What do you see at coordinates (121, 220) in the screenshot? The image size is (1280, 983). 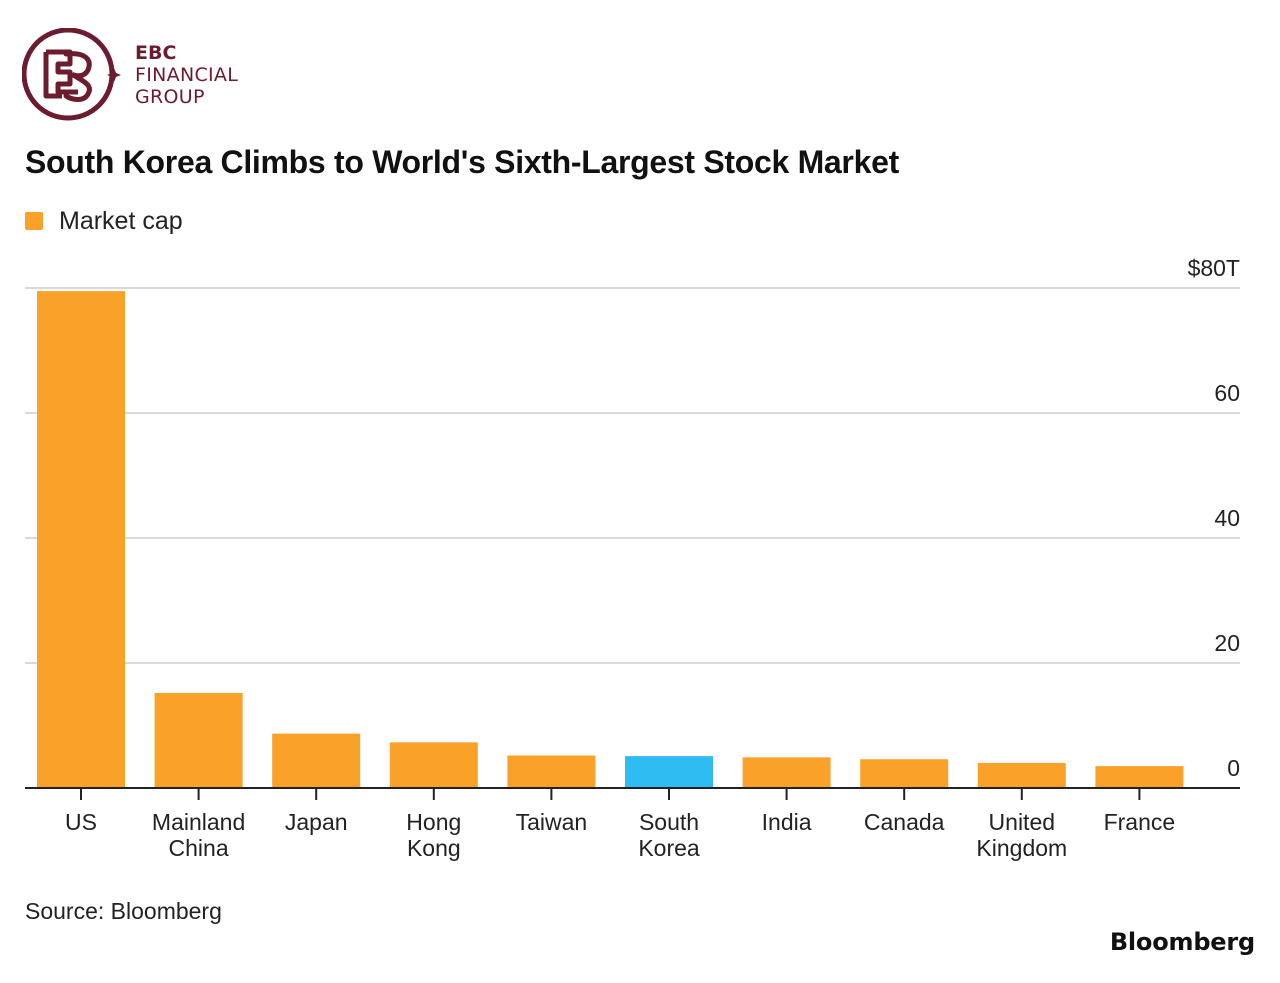 I see `legend-label-market-cap: Market cap` at bounding box center [121, 220].